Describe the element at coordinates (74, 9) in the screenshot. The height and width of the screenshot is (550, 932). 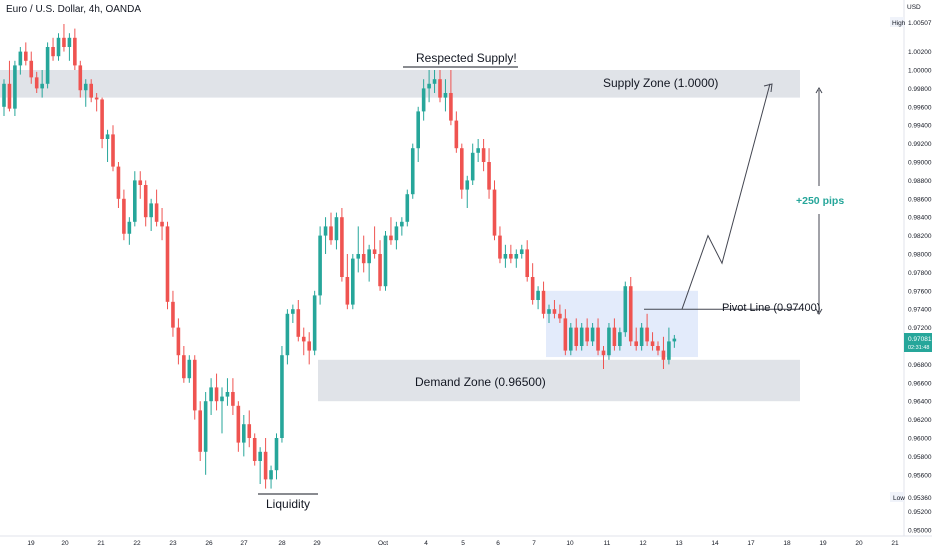
I see `symbol-title: Euro / U.S. Dollar, 4h, OANDA` at that location.